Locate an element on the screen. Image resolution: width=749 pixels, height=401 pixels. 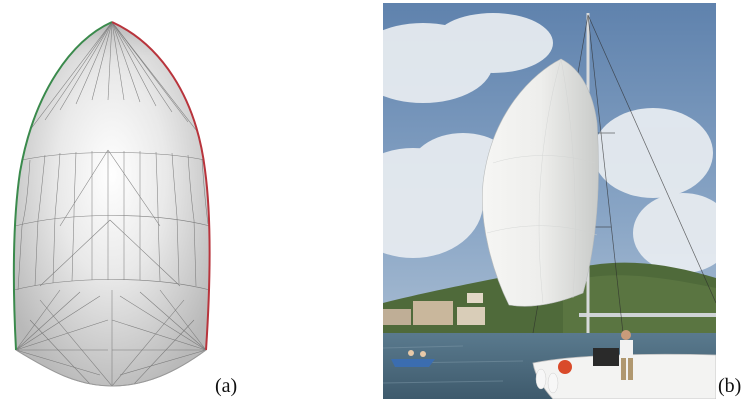
panel-a-label: (a) is located at coordinates (226, 386).